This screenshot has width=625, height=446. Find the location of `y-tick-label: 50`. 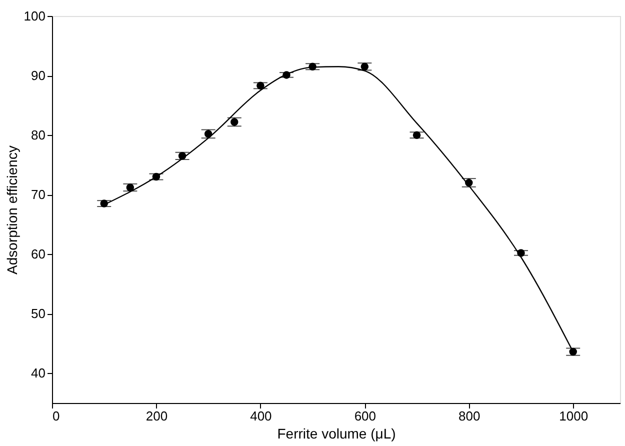

y-tick-label: 50 is located at coordinates (38, 314).